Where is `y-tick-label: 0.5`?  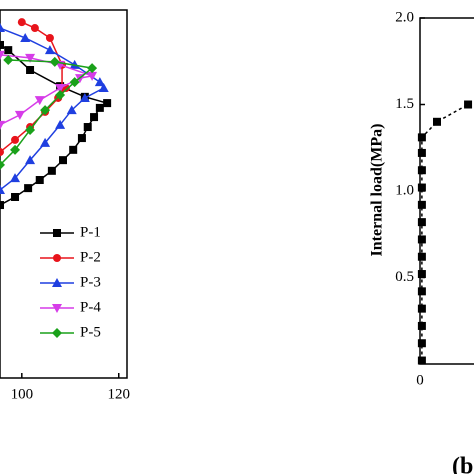
y-tick-label: 0.5 is located at coordinates (404, 277).